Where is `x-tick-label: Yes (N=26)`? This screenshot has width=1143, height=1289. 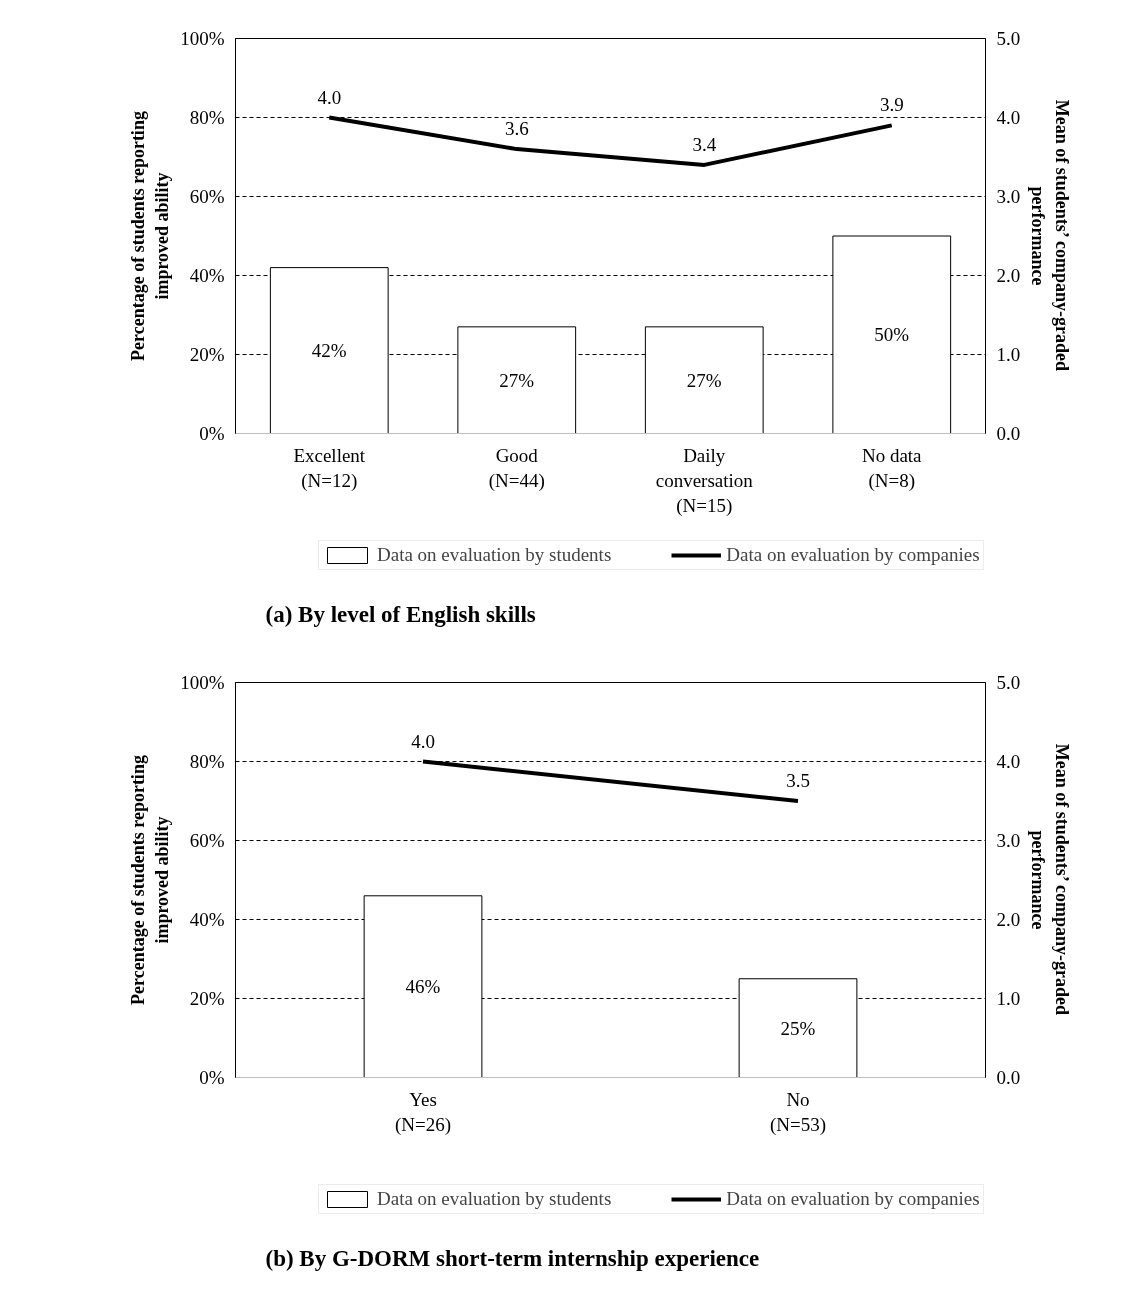
x-tick-label: Yes (N=26) is located at coordinates (423, 1112).